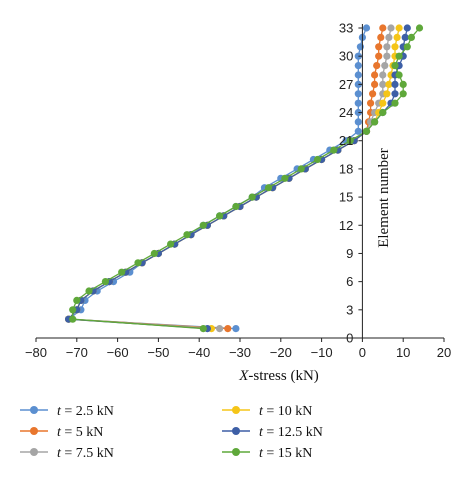  Describe the element at coordinates (346, 56) in the screenshot. I see `y-tick-label: 30` at that location.